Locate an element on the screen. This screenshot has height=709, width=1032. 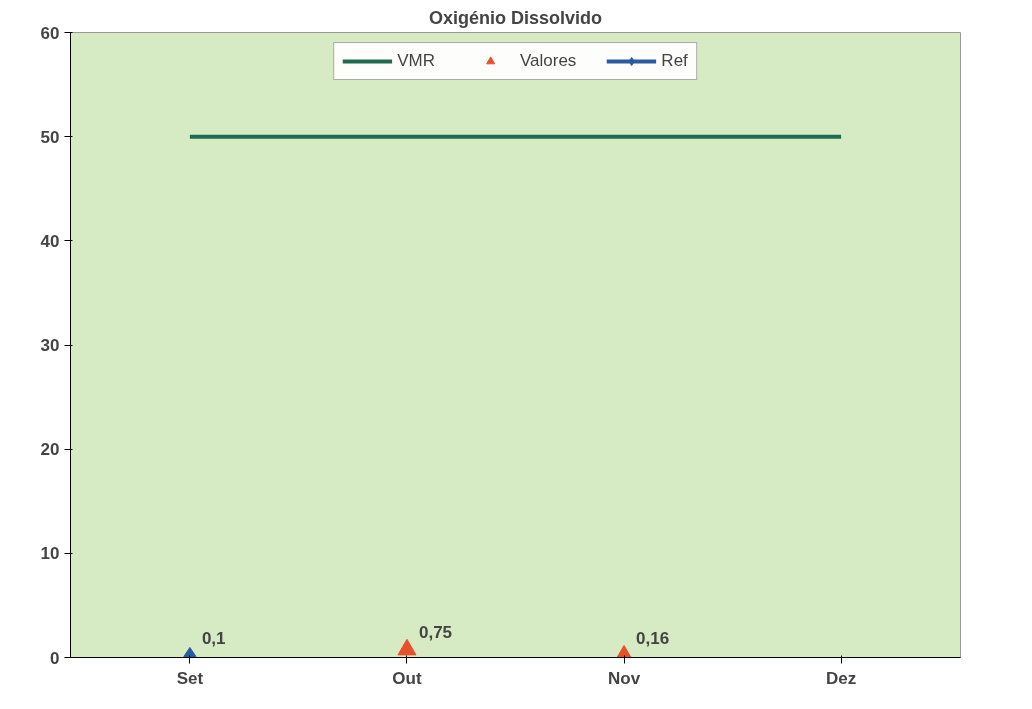
legend-label: VMR is located at coordinates (416, 61).